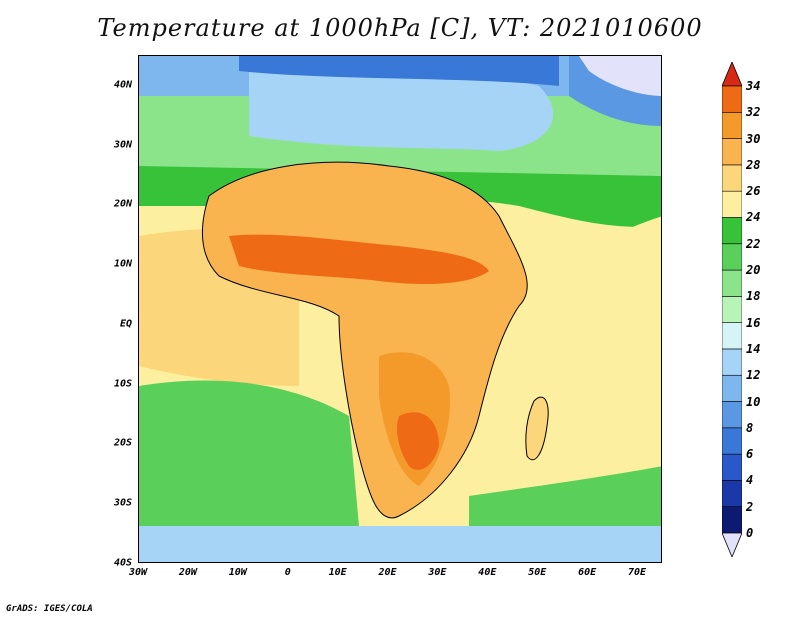  I want to click on colorbar-tick-label: 22, so click(753, 243).